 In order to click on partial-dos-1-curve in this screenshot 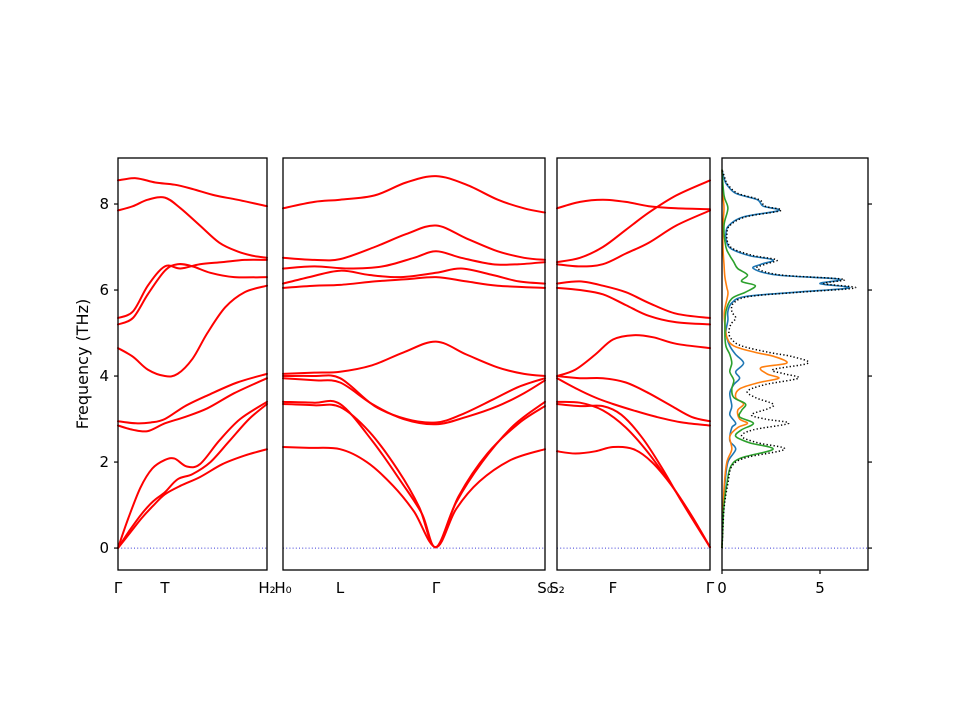, I will do `click(786, 359)`.